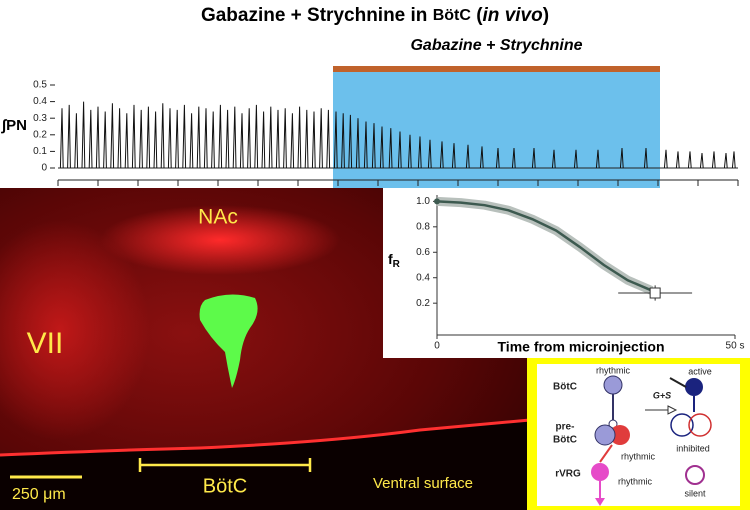 This screenshot has width=750, height=510. Describe the element at coordinates (45, 343) in the screenshot. I see `vii-label: VII` at that location.